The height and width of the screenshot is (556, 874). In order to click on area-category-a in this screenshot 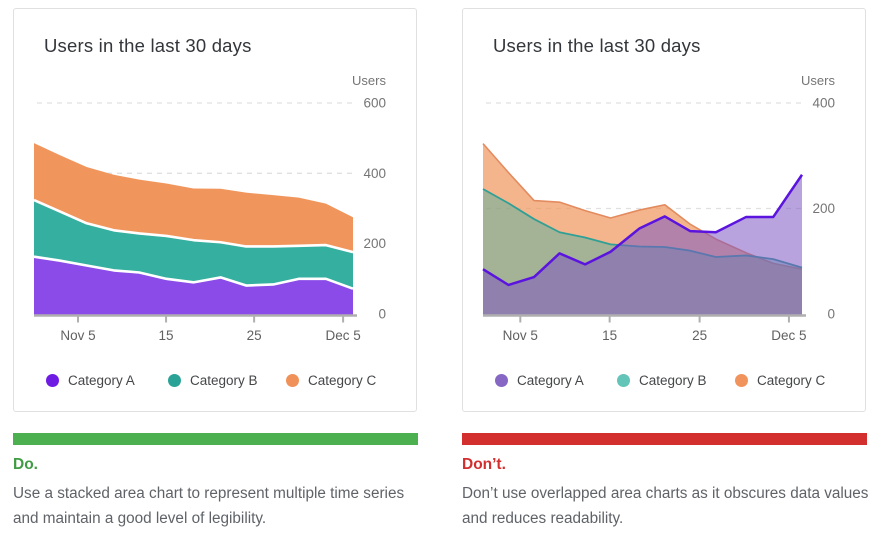, I will do `click(642, 244)`.